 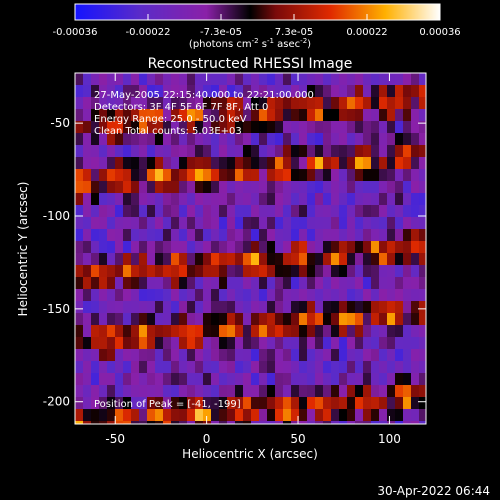 I want to click on colorbar-units: (photons cm-2 s-1 asec-2), so click(x=250, y=43).